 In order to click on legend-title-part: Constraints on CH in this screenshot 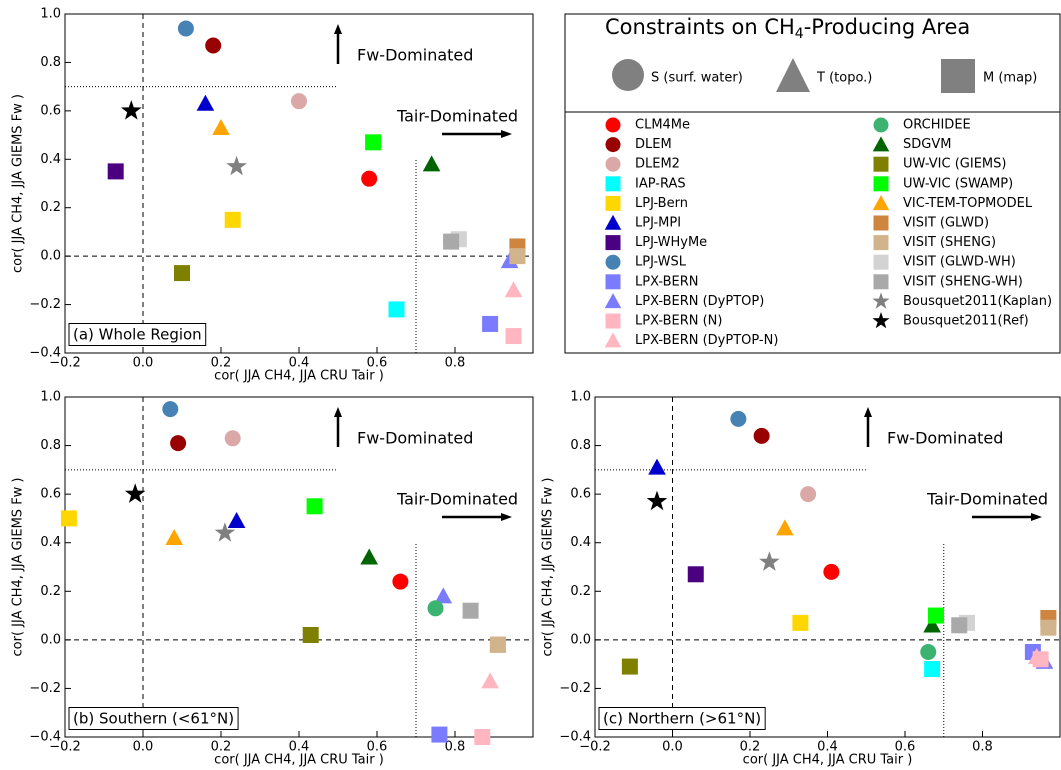, I will do `click(700, 27)`.